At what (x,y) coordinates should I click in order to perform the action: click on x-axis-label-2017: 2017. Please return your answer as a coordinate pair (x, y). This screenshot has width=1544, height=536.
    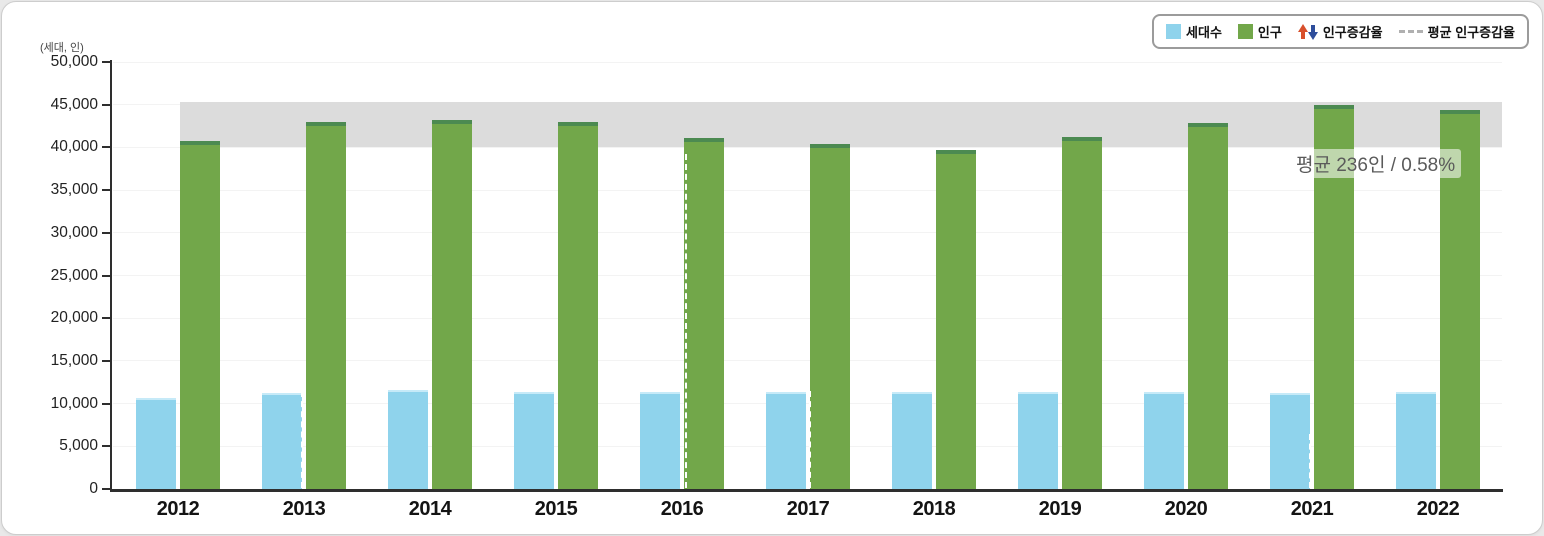
    Looking at the image, I should click on (808, 509).